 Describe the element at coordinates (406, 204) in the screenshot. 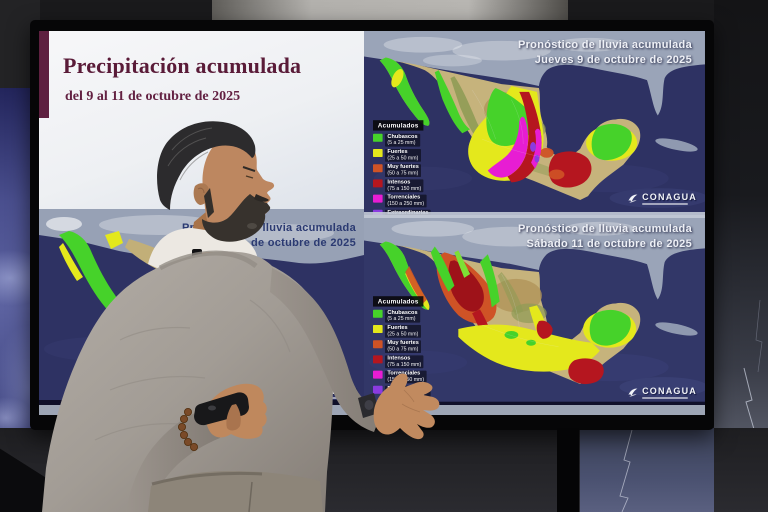

I see `legend-range: (150 a 250 mm)` at that location.